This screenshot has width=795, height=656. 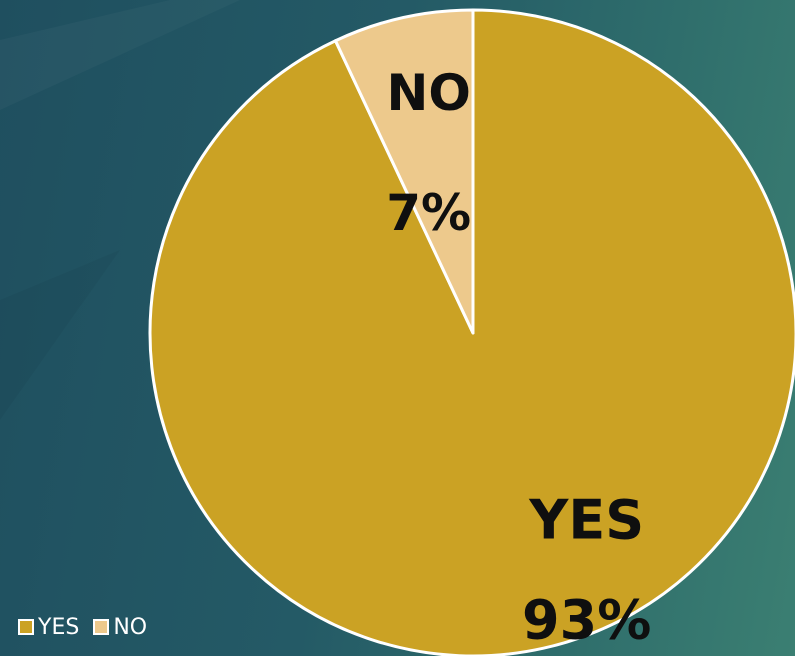 I want to click on slice-label-yes: YES, so click(x=586, y=519).